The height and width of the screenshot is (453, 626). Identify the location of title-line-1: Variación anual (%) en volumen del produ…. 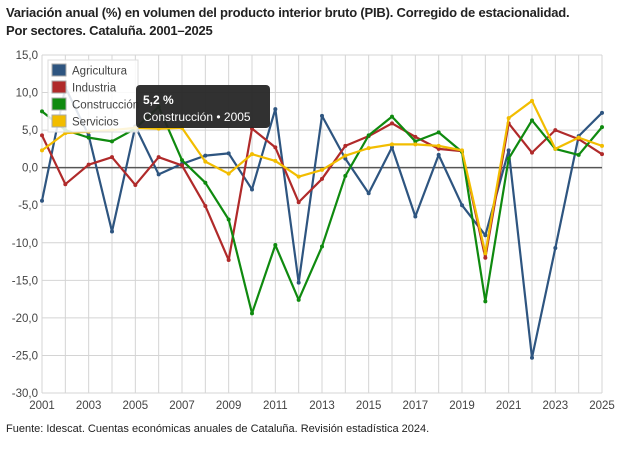
(288, 12).